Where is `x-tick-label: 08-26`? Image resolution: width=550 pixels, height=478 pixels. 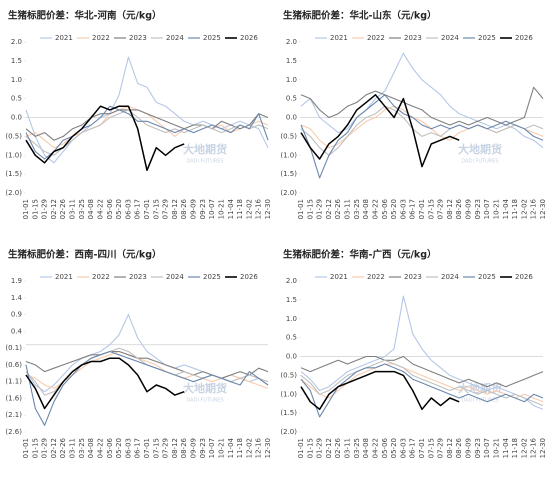
x-tick-label: 08-26 is located at coordinates (459, 447).